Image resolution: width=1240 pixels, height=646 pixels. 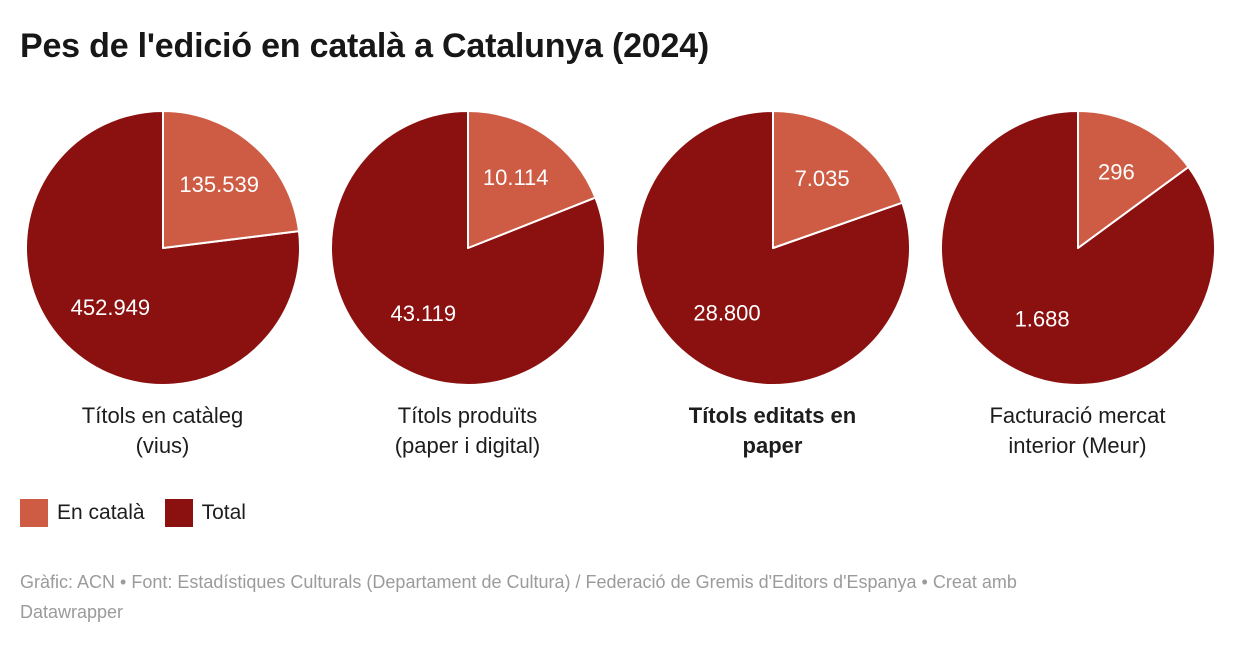 What do you see at coordinates (1077, 431) in the screenshot?
I see `pie-caption: Facturació mercat interior (Meur)` at bounding box center [1077, 431].